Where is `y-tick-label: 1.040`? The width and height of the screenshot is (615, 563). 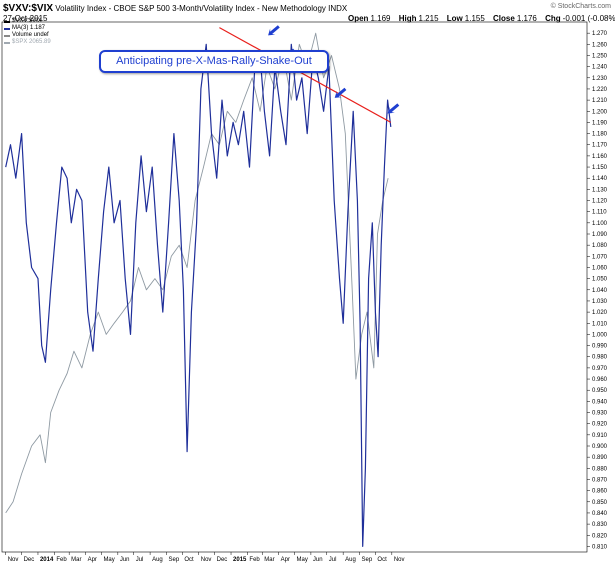 y-tick-label: 1.040 is located at coordinates (600, 291).